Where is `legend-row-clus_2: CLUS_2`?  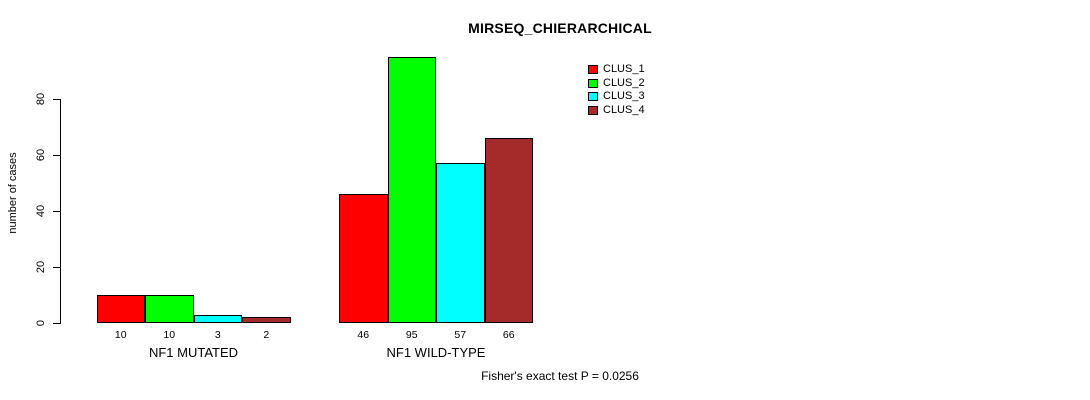
legend-row-clus_2: CLUS_2 is located at coordinates (616, 84).